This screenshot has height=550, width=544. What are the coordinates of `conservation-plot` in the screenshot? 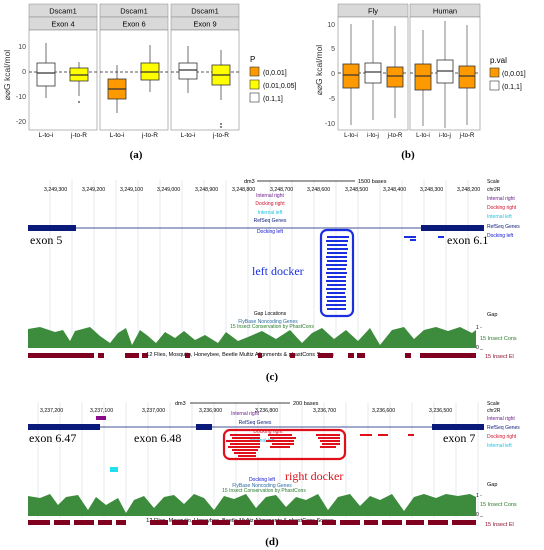 It's located at (252, 505).